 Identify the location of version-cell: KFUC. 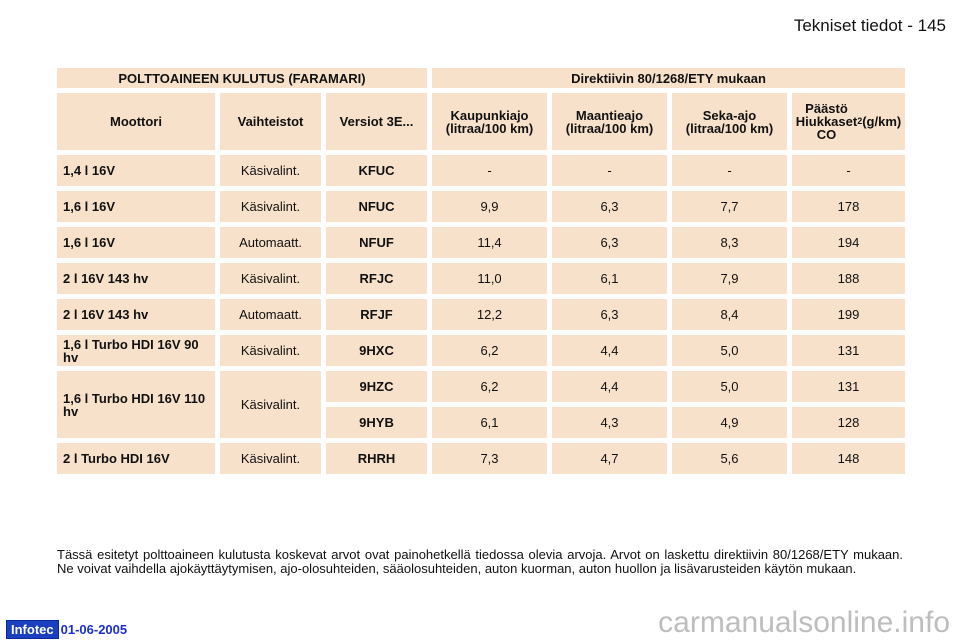
(376, 170).